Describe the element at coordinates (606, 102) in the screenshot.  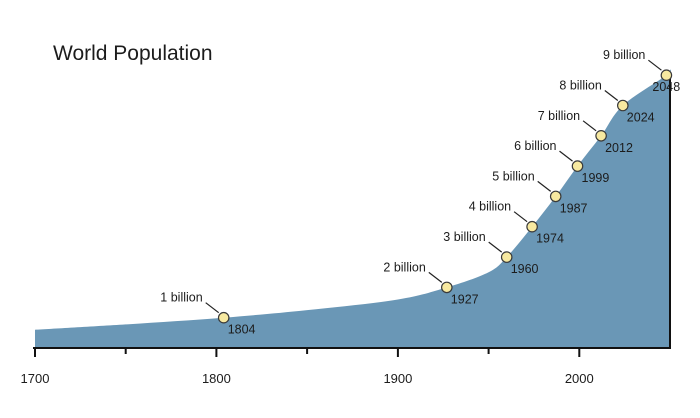
I see `milestone-8b: 8 billion 2024` at that location.